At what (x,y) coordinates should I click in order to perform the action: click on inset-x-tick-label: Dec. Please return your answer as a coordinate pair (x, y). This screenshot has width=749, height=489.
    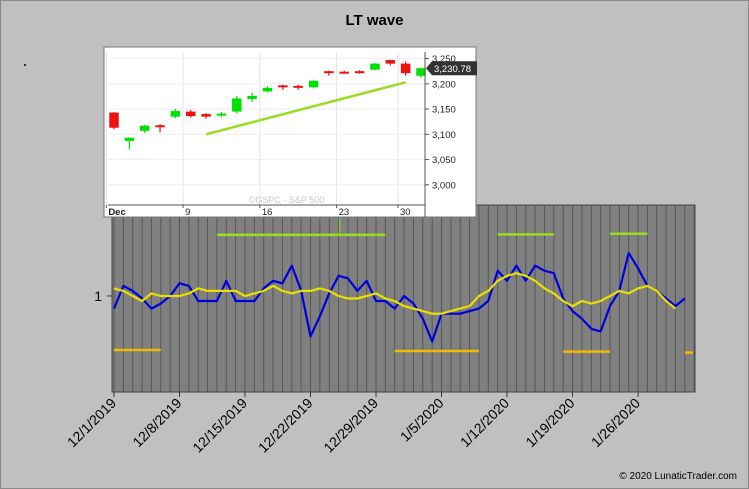
    Looking at the image, I should click on (116, 212).